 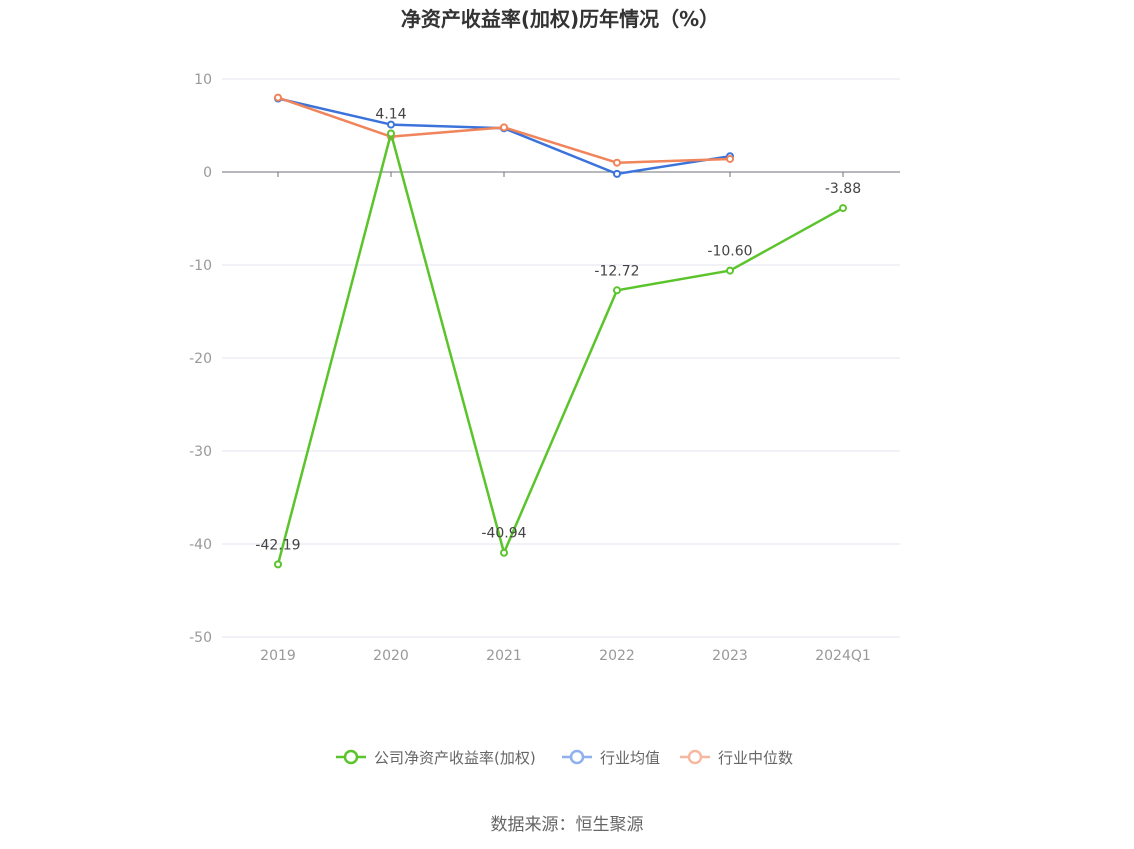 What do you see at coordinates (617, 656) in the screenshot?
I see `x-tick-label: 2022` at bounding box center [617, 656].